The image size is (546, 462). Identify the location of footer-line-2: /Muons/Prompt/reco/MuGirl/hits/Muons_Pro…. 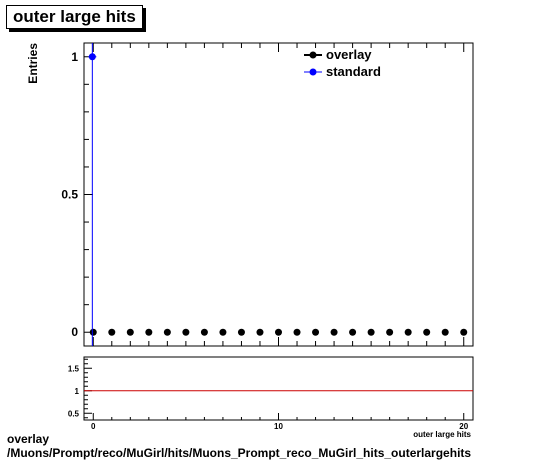
(239, 453).